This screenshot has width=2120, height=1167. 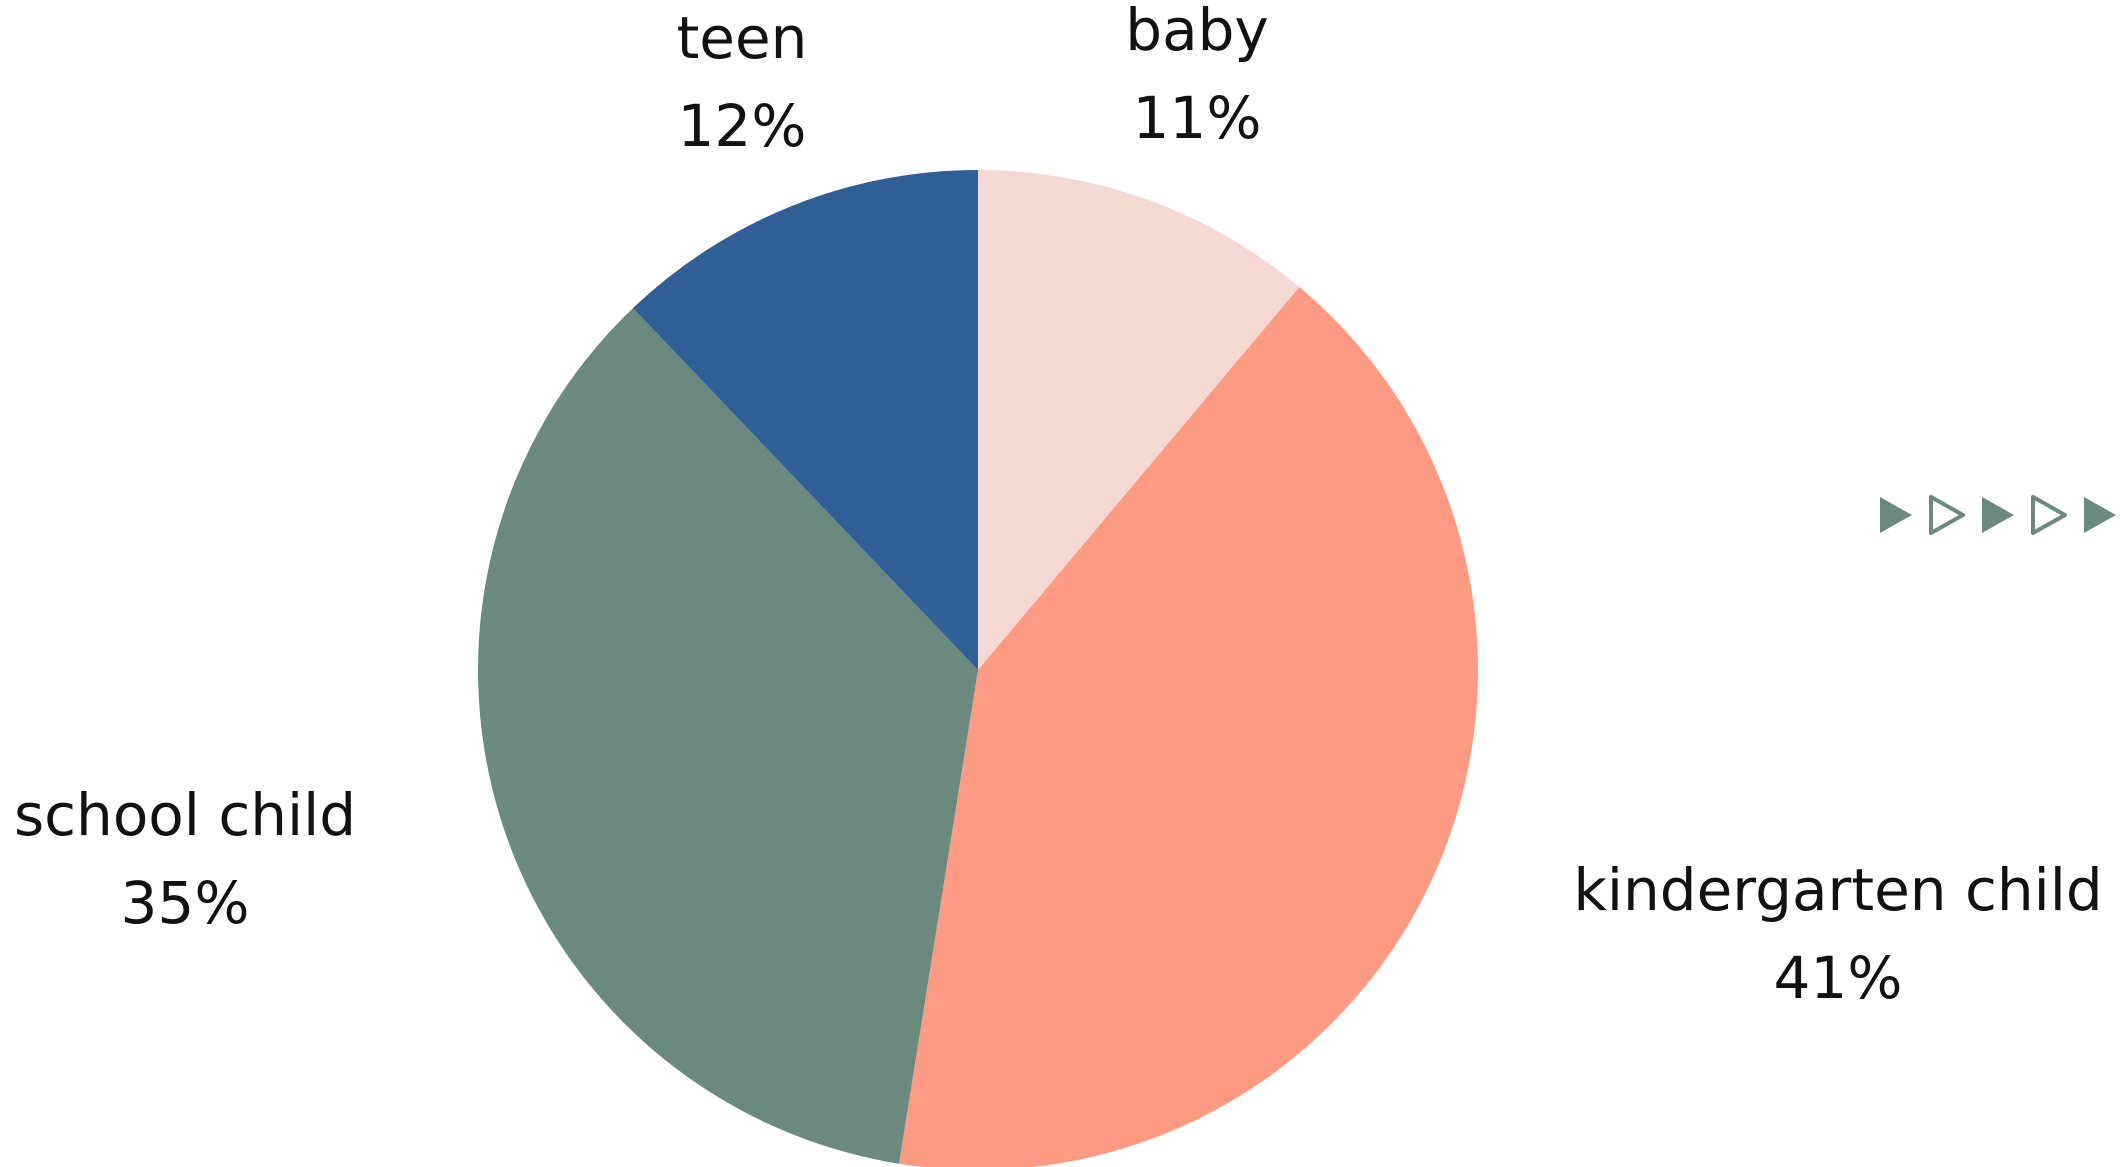 I want to click on slice-percent-label: 12%, so click(x=742, y=126).